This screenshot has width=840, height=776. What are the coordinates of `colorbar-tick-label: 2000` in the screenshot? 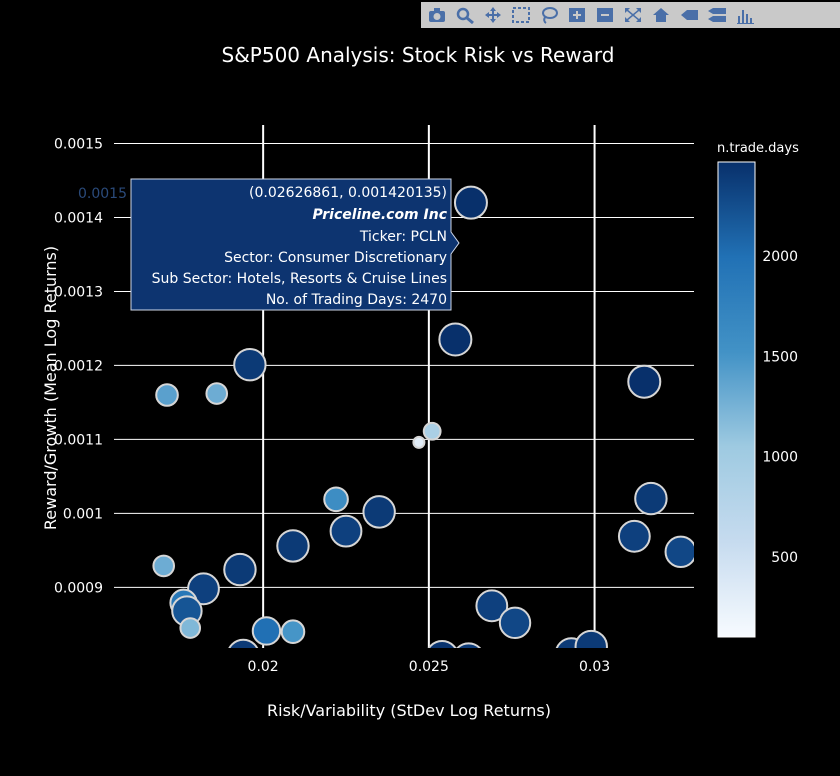 It's located at (780, 257).